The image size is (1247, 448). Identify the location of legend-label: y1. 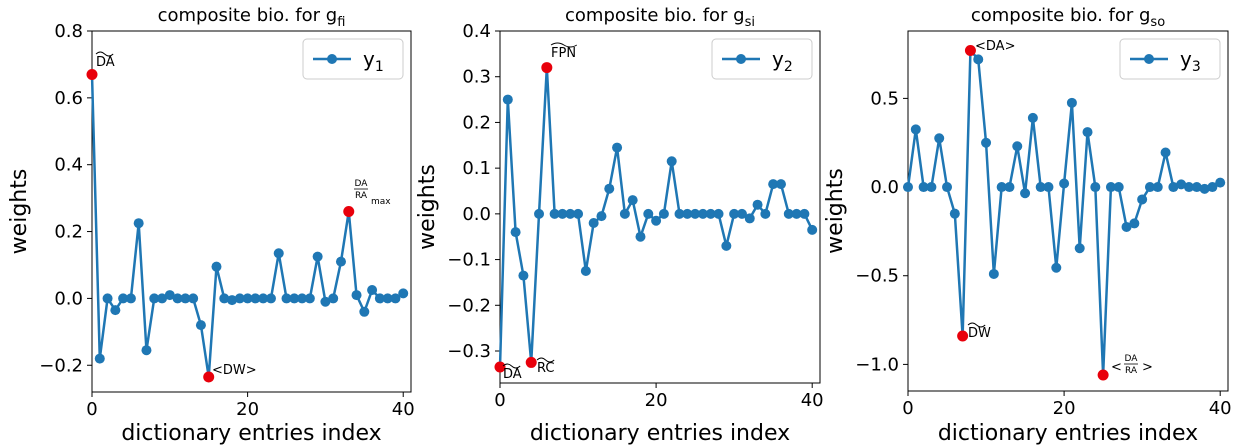
(373, 61).